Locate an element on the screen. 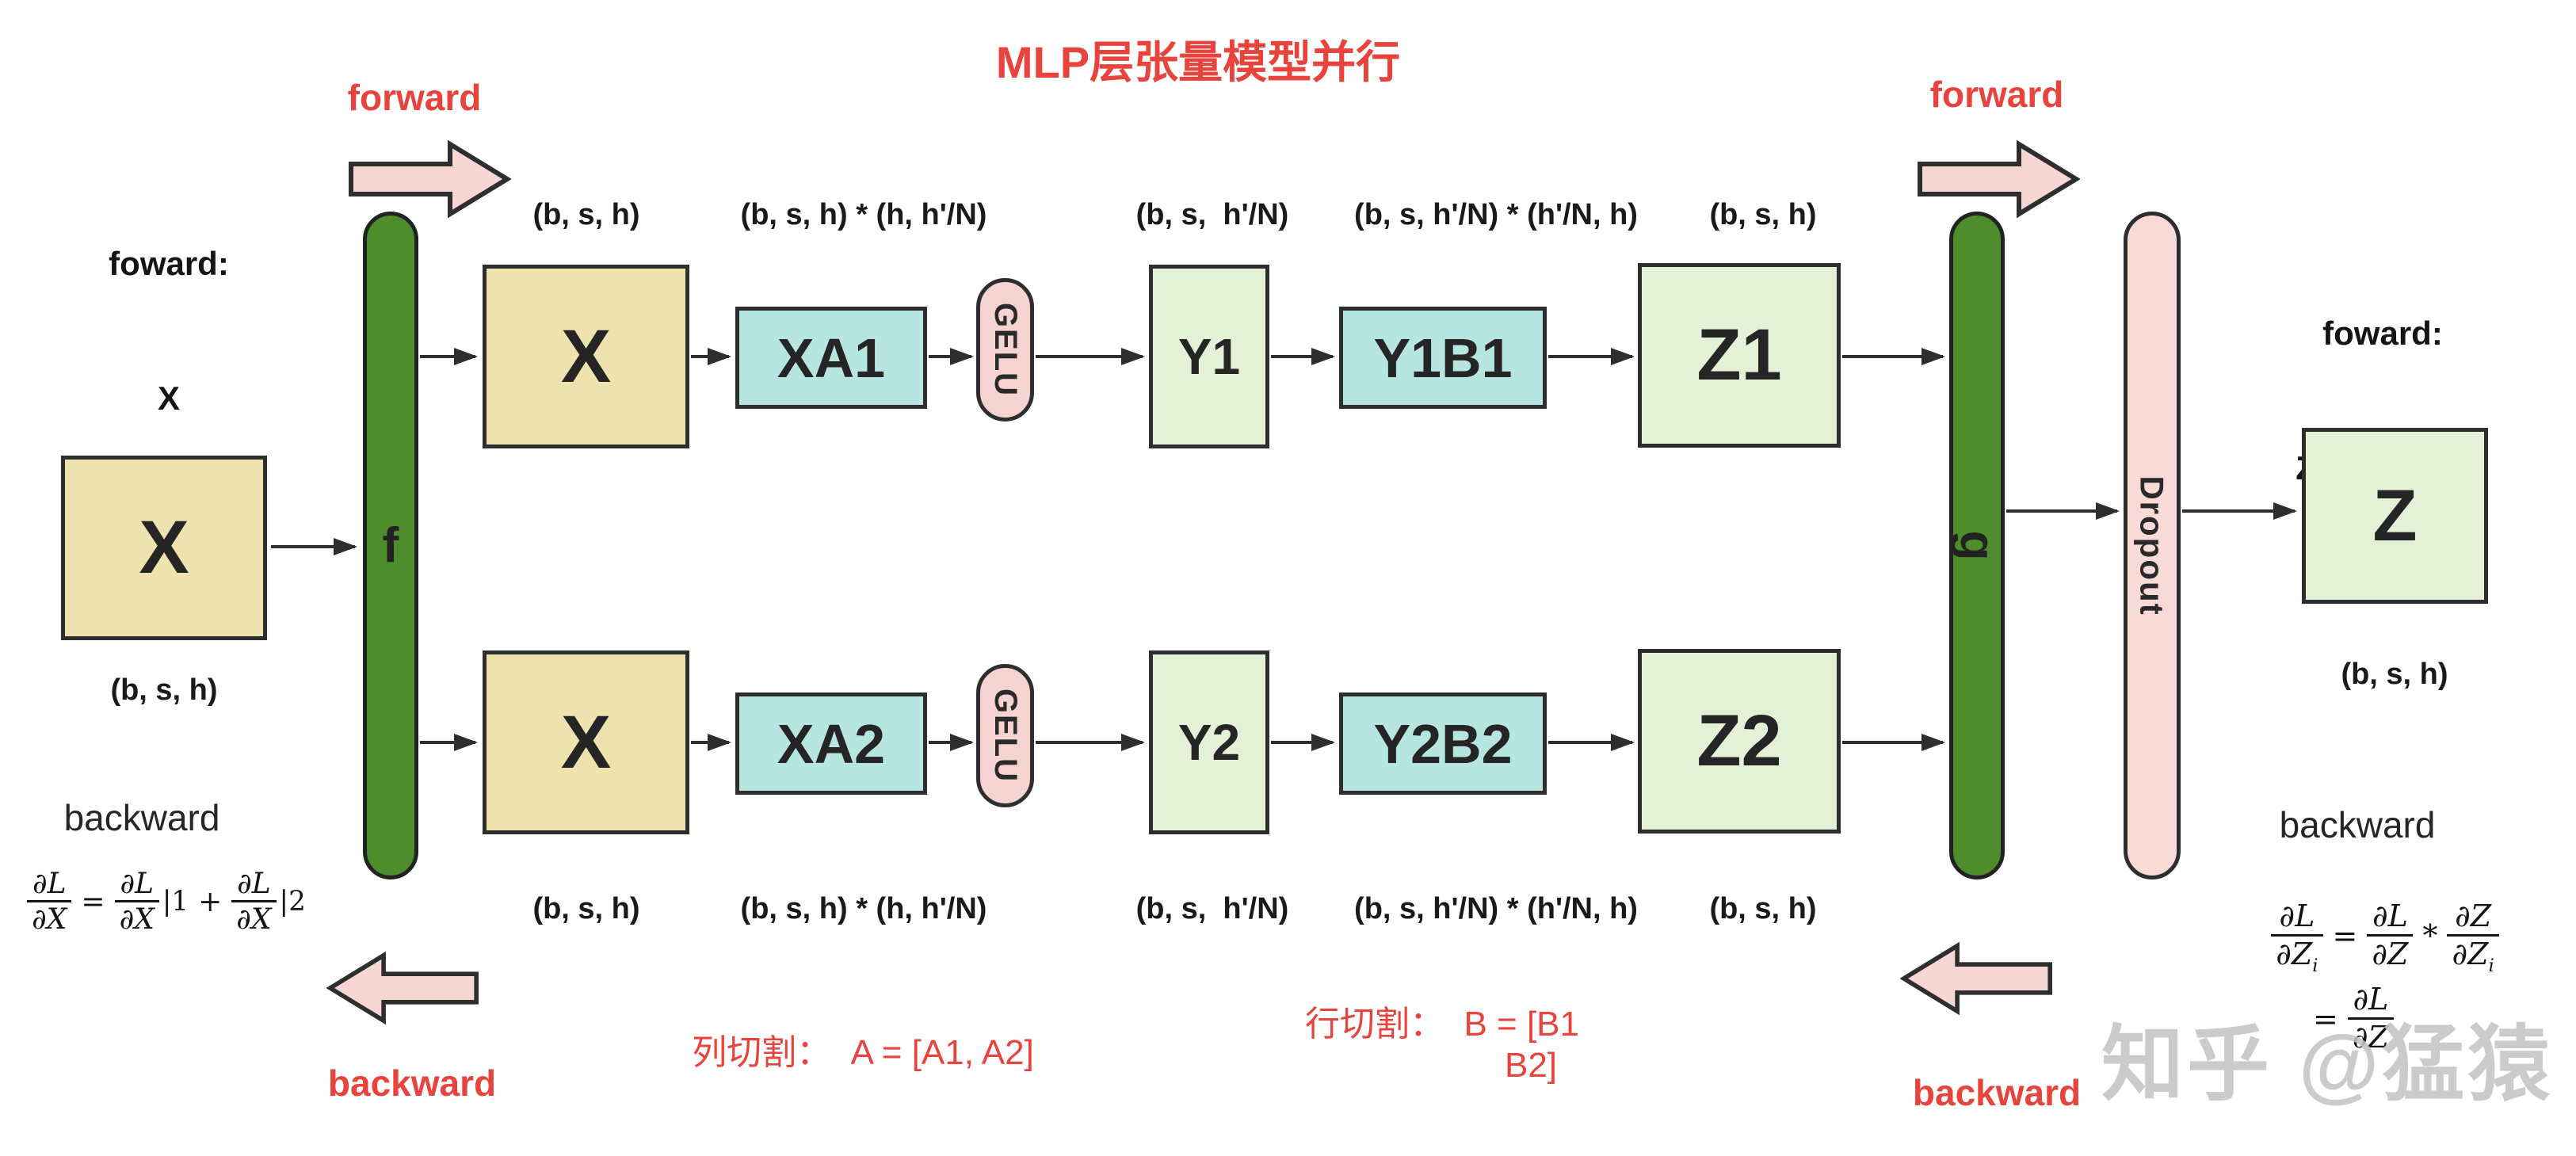 Image resolution: width=2576 pixels, height=1156 pixels. backward-arrow-left-icon is located at coordinates (402, 988).